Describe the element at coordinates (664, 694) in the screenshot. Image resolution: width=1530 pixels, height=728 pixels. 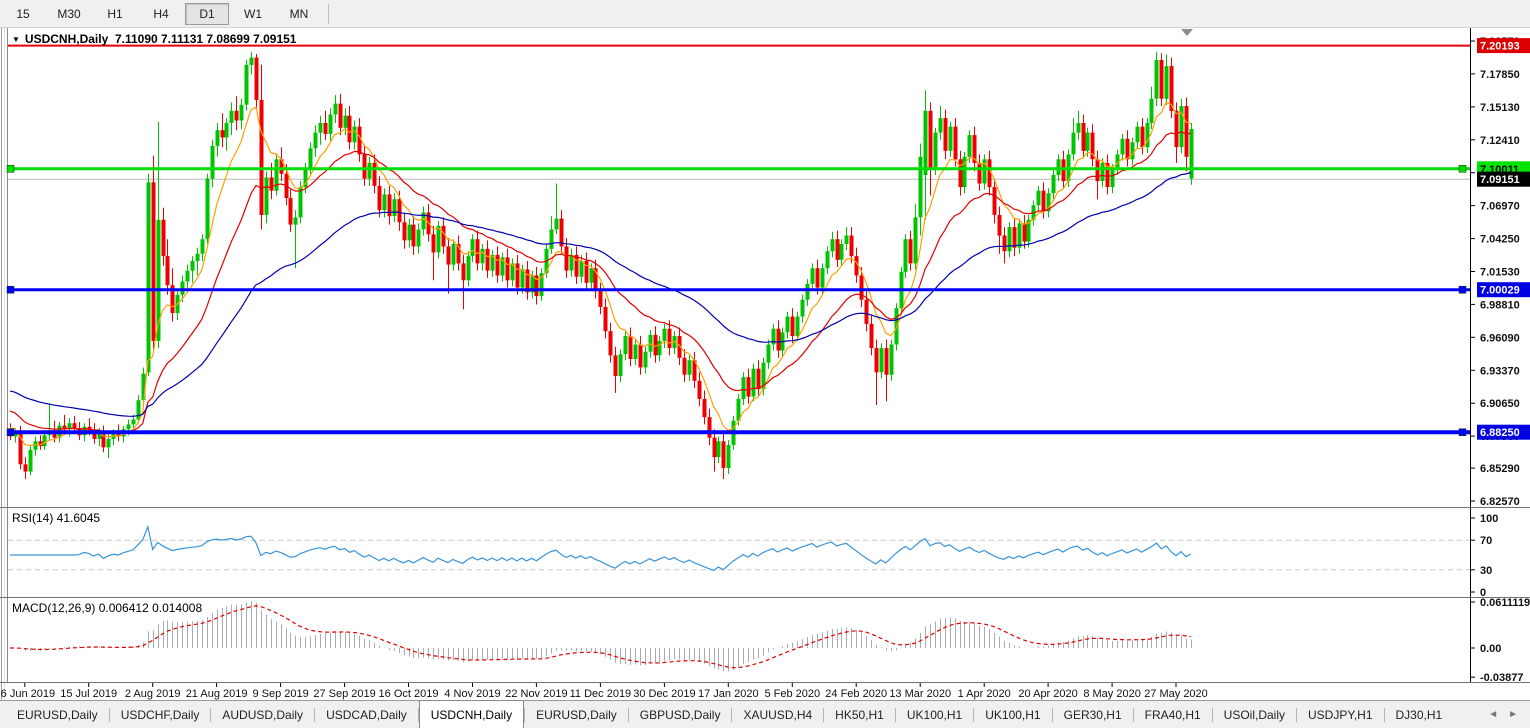
I see `svg-text: 30 Dec 2019` at that location.